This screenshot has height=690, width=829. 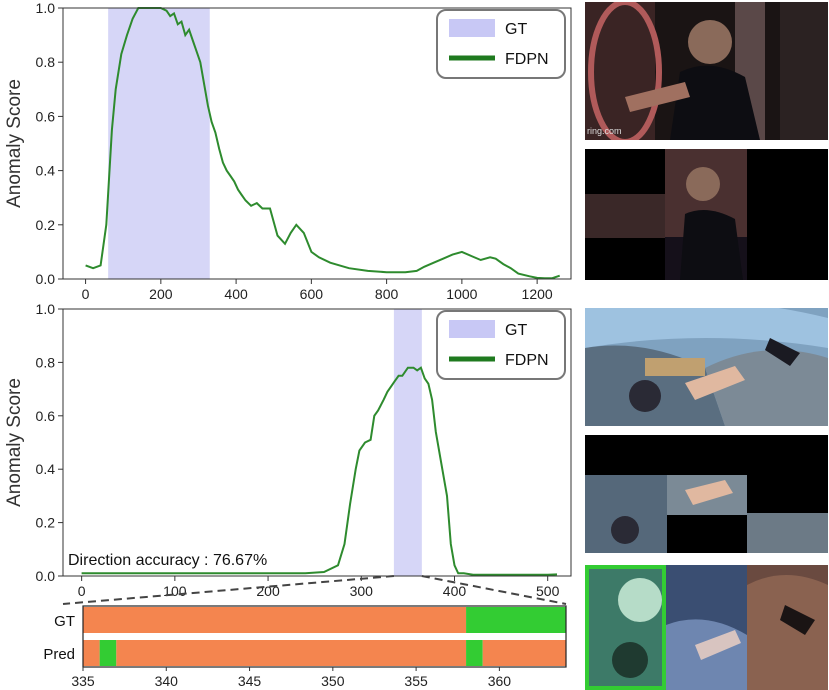 What do you see at coordinates (604, 131) in the screenshot?
I see `watermark: ring.com` at bounding box center [604, 131].